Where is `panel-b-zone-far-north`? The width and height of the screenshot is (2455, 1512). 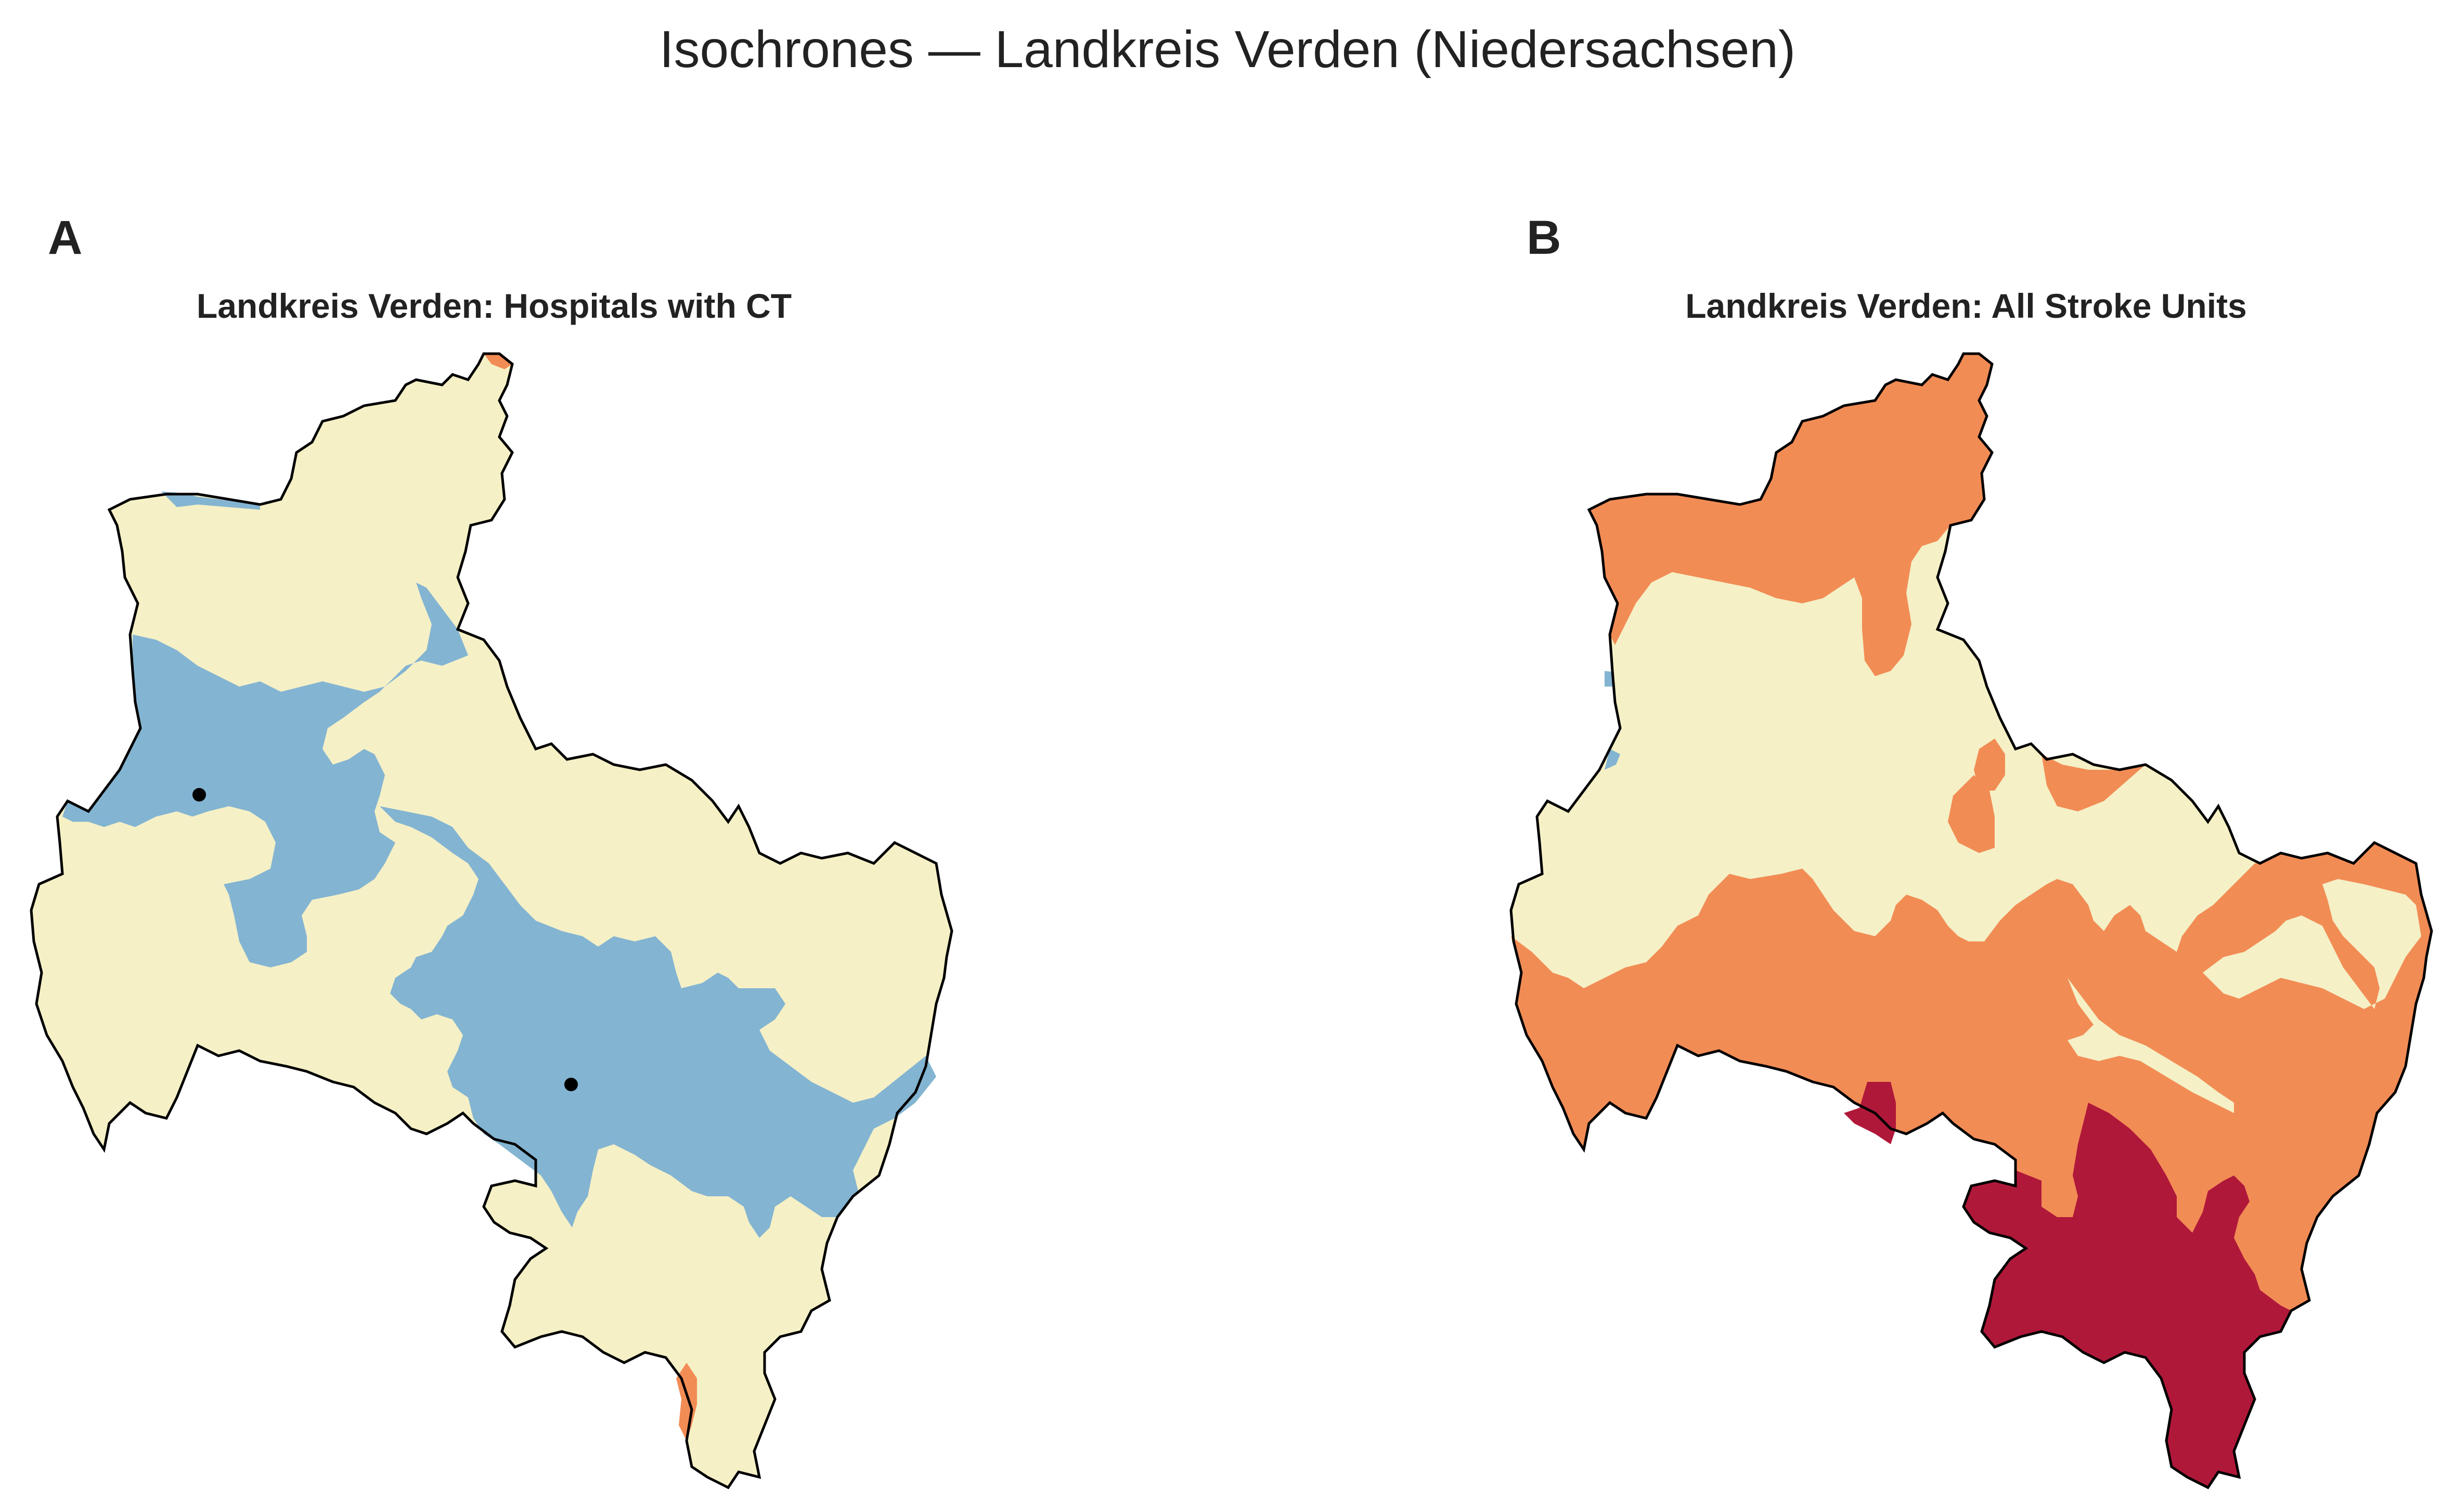 panel-b-zone-far-north is located at coordinates (1790, 515).